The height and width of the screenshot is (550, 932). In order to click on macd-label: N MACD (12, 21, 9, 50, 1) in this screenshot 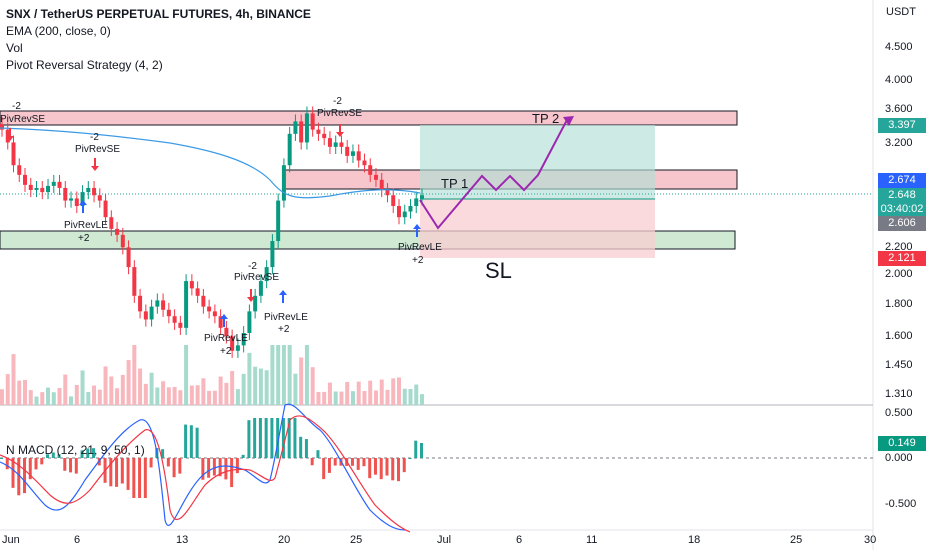, I will do `click(75, 450)`.